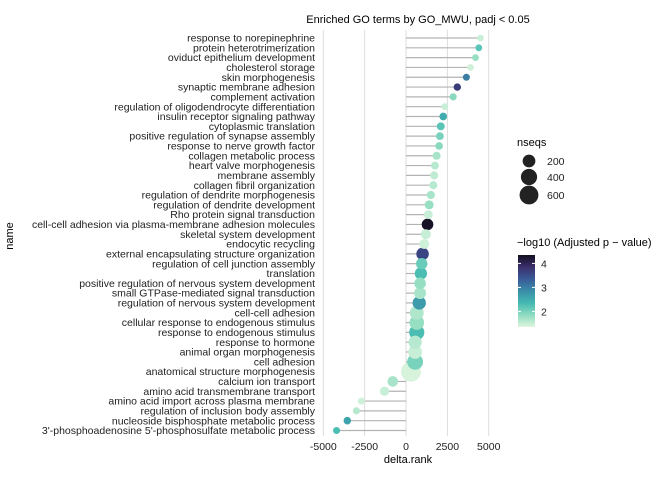 This screenshot has width=672, height=480. What do you see at coordinates (218, 323) in the screenshot?
I see `y-tick-label: cellular response to endogenous stimulus` at bounding box center [218, 323].